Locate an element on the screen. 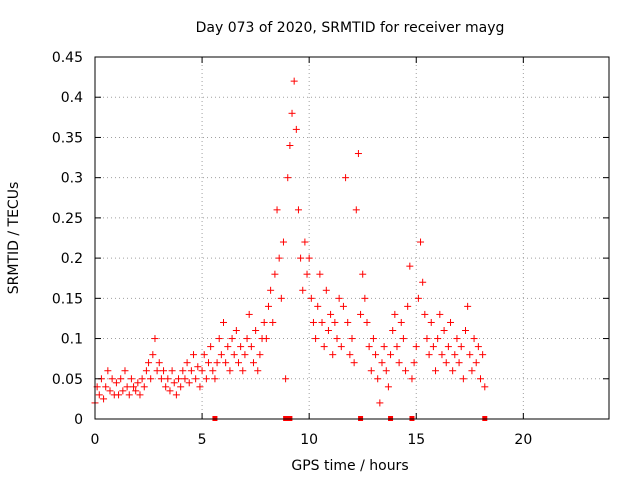  x-tick-label: 20 is located at coordinates (523, 440).